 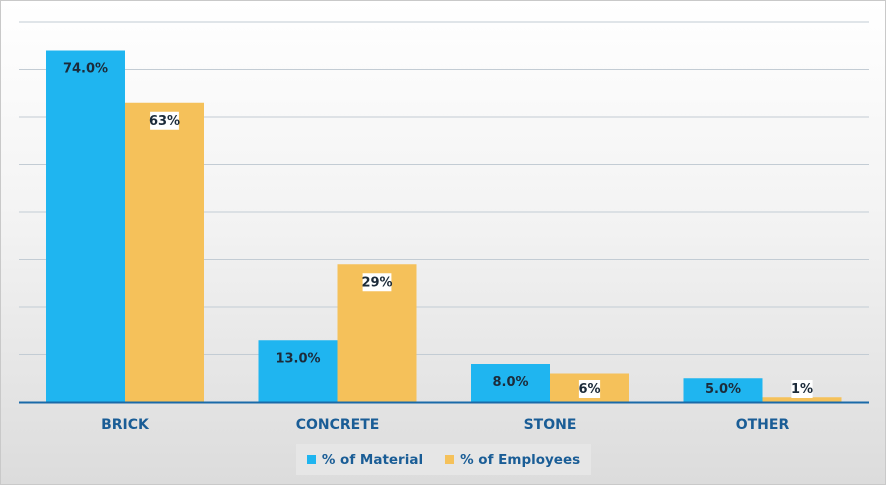 I want to click on legend-item-material: % of Material, so click(x=365, y=459).